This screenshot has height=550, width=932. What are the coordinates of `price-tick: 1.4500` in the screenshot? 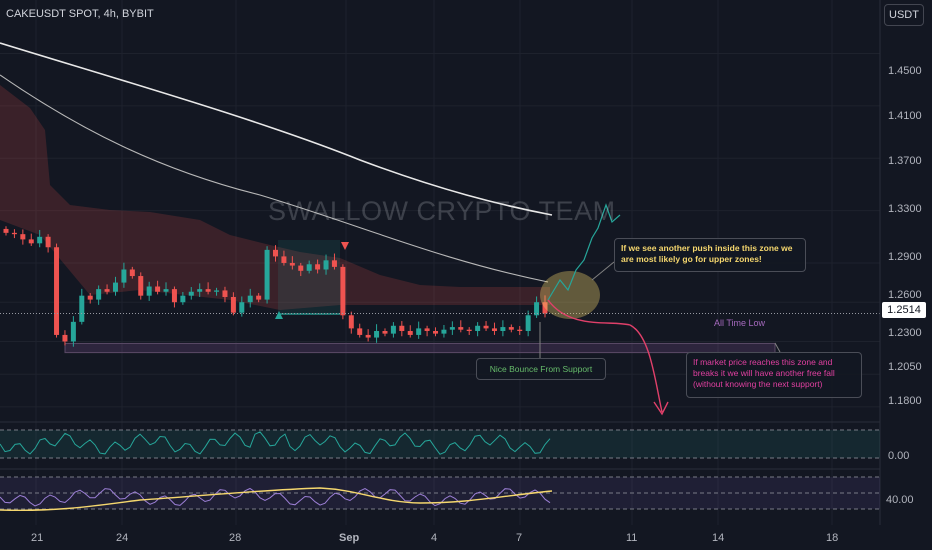 It's located at (905, 71).